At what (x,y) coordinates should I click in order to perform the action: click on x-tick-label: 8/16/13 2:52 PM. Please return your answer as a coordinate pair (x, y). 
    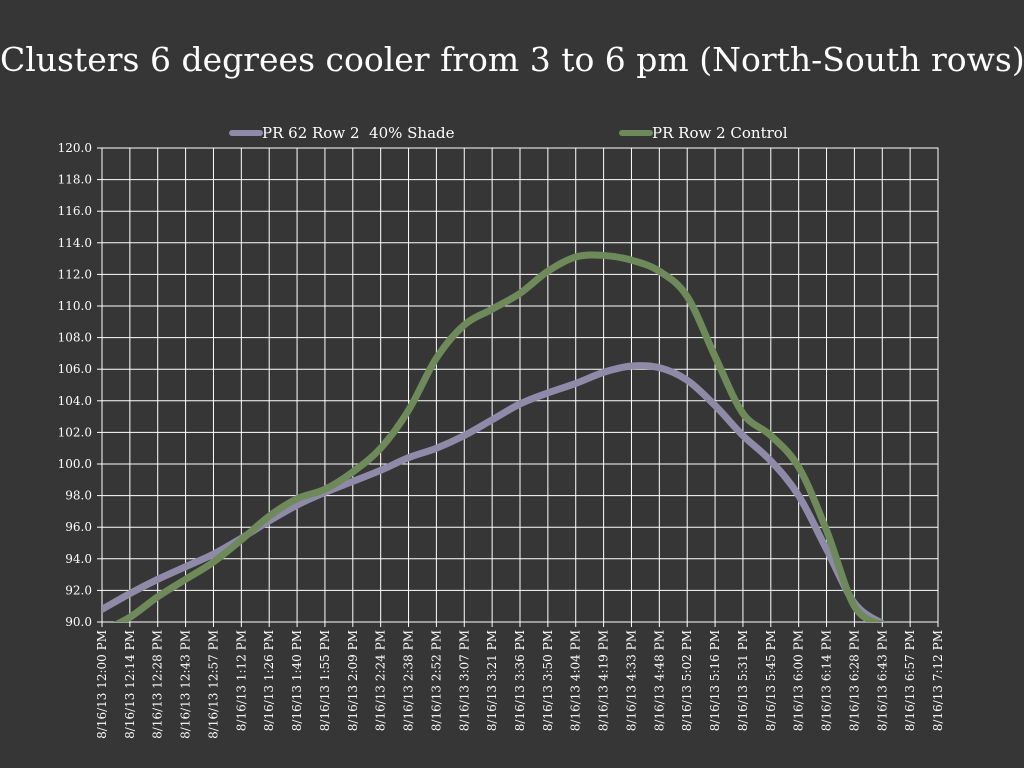
    Looking at the image, I should click on (436, 680).